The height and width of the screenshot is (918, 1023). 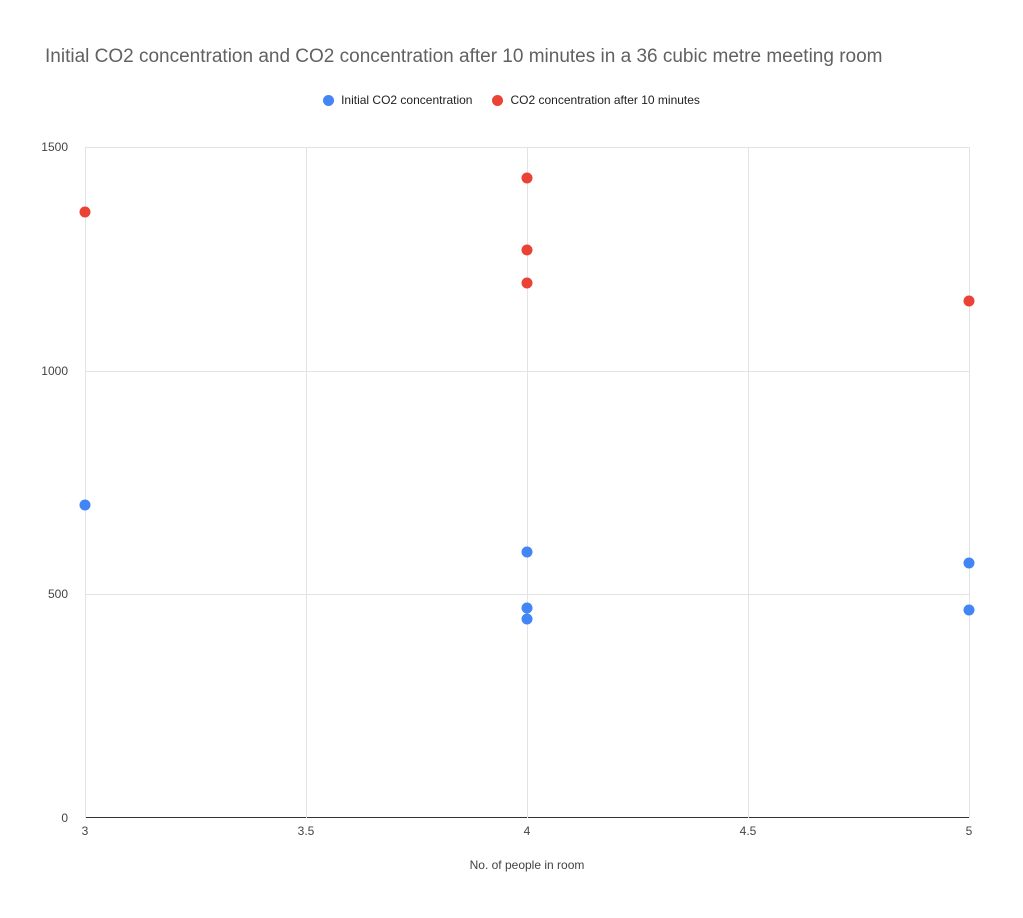 What do you see at coordinates (407, 100) in the screenshot?
I see `legend-label: Initial CO2 concentration` at bounding box center [407, 100].